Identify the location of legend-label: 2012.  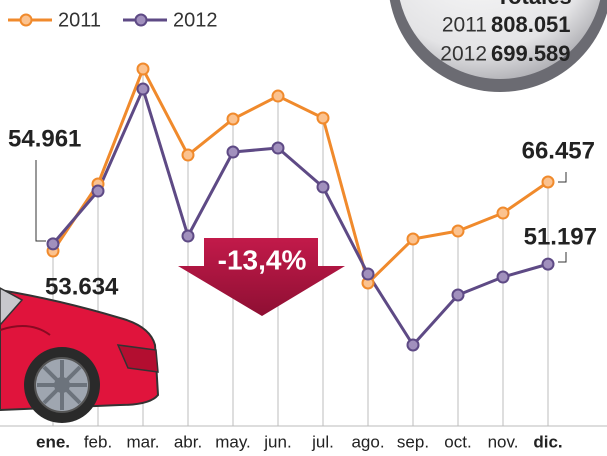
(195, 20).